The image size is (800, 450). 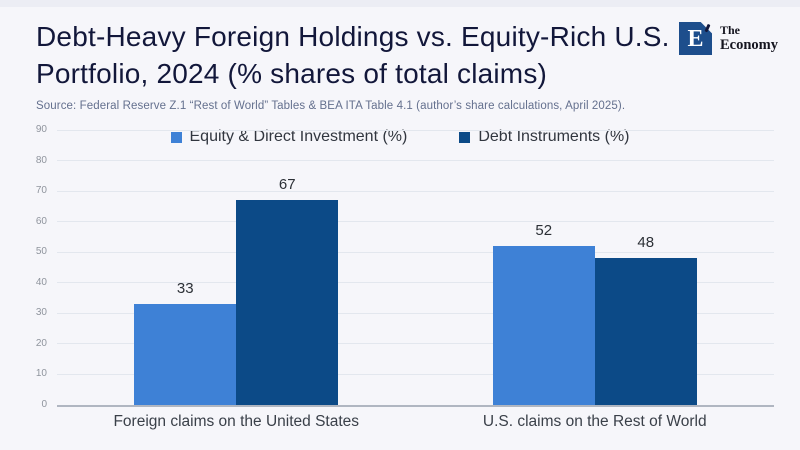 I want to click on logo-word-the: The, so click(x=730, y=30).